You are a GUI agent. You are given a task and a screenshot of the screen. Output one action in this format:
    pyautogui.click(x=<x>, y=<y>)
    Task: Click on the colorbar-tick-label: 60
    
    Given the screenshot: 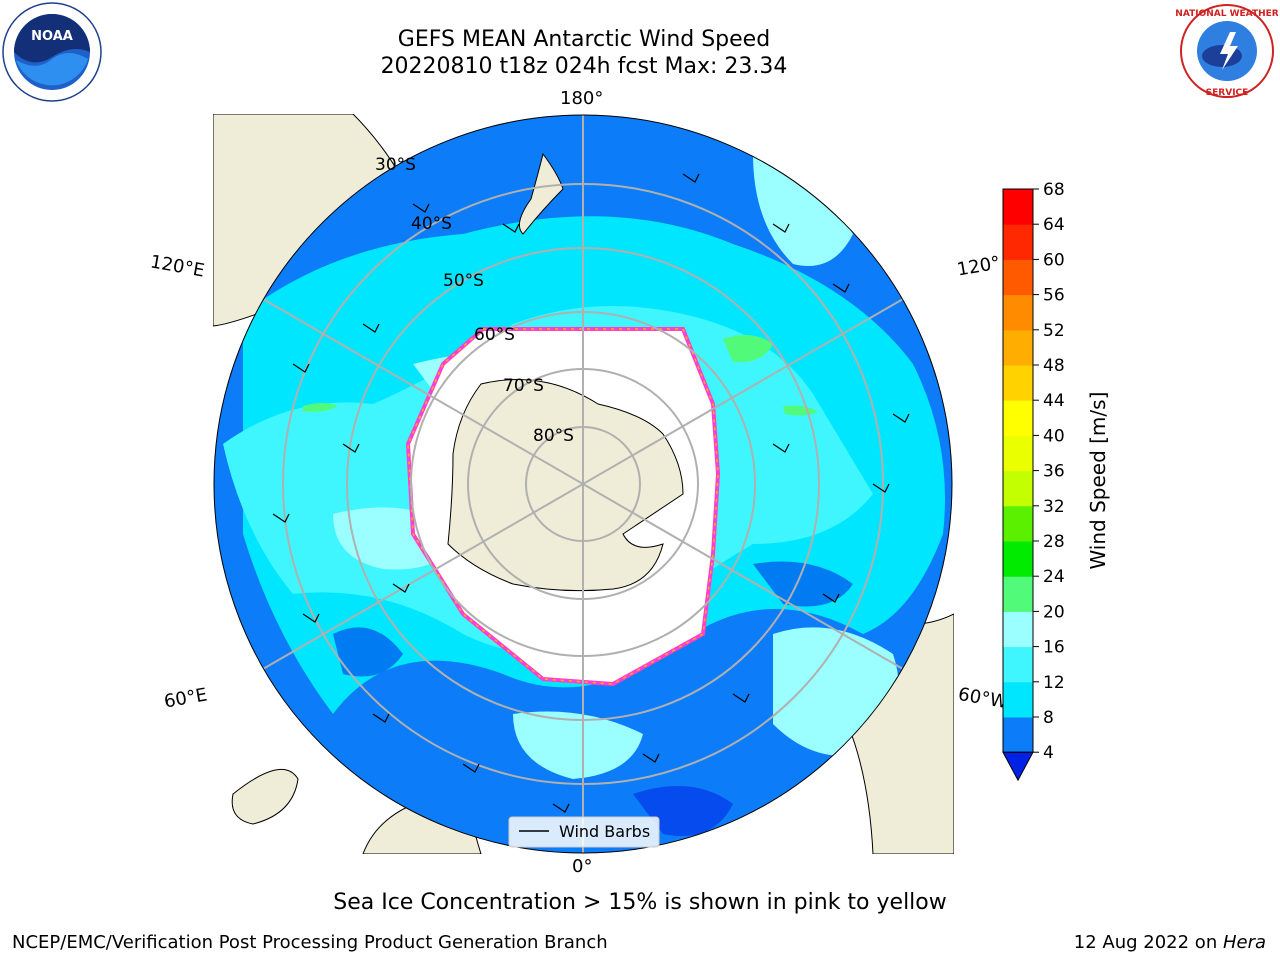 What is the action you would take?
    pyautogui.click(x=1054, y=260)
    